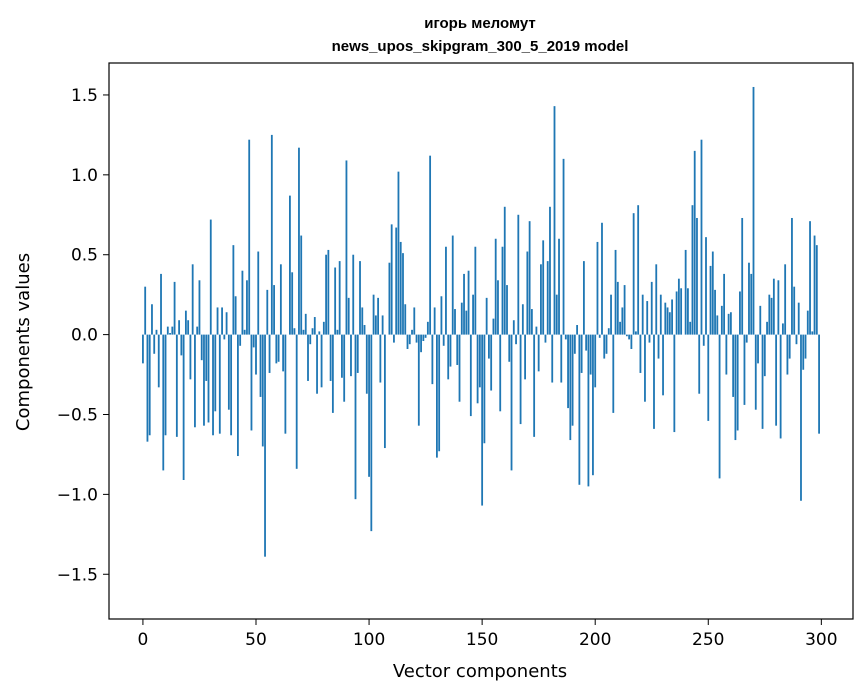 This screenshot has height=696, width=867. I want to click on x-axis-label: Vector components, so click(480, 671).